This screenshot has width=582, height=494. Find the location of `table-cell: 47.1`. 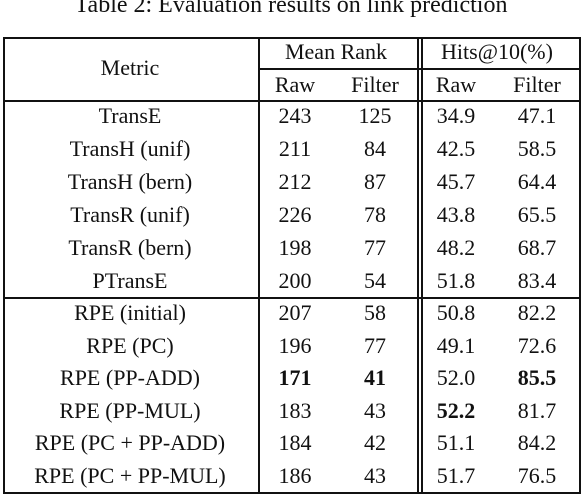

table-cell: 47.1 is located at coordinates (537, 116).